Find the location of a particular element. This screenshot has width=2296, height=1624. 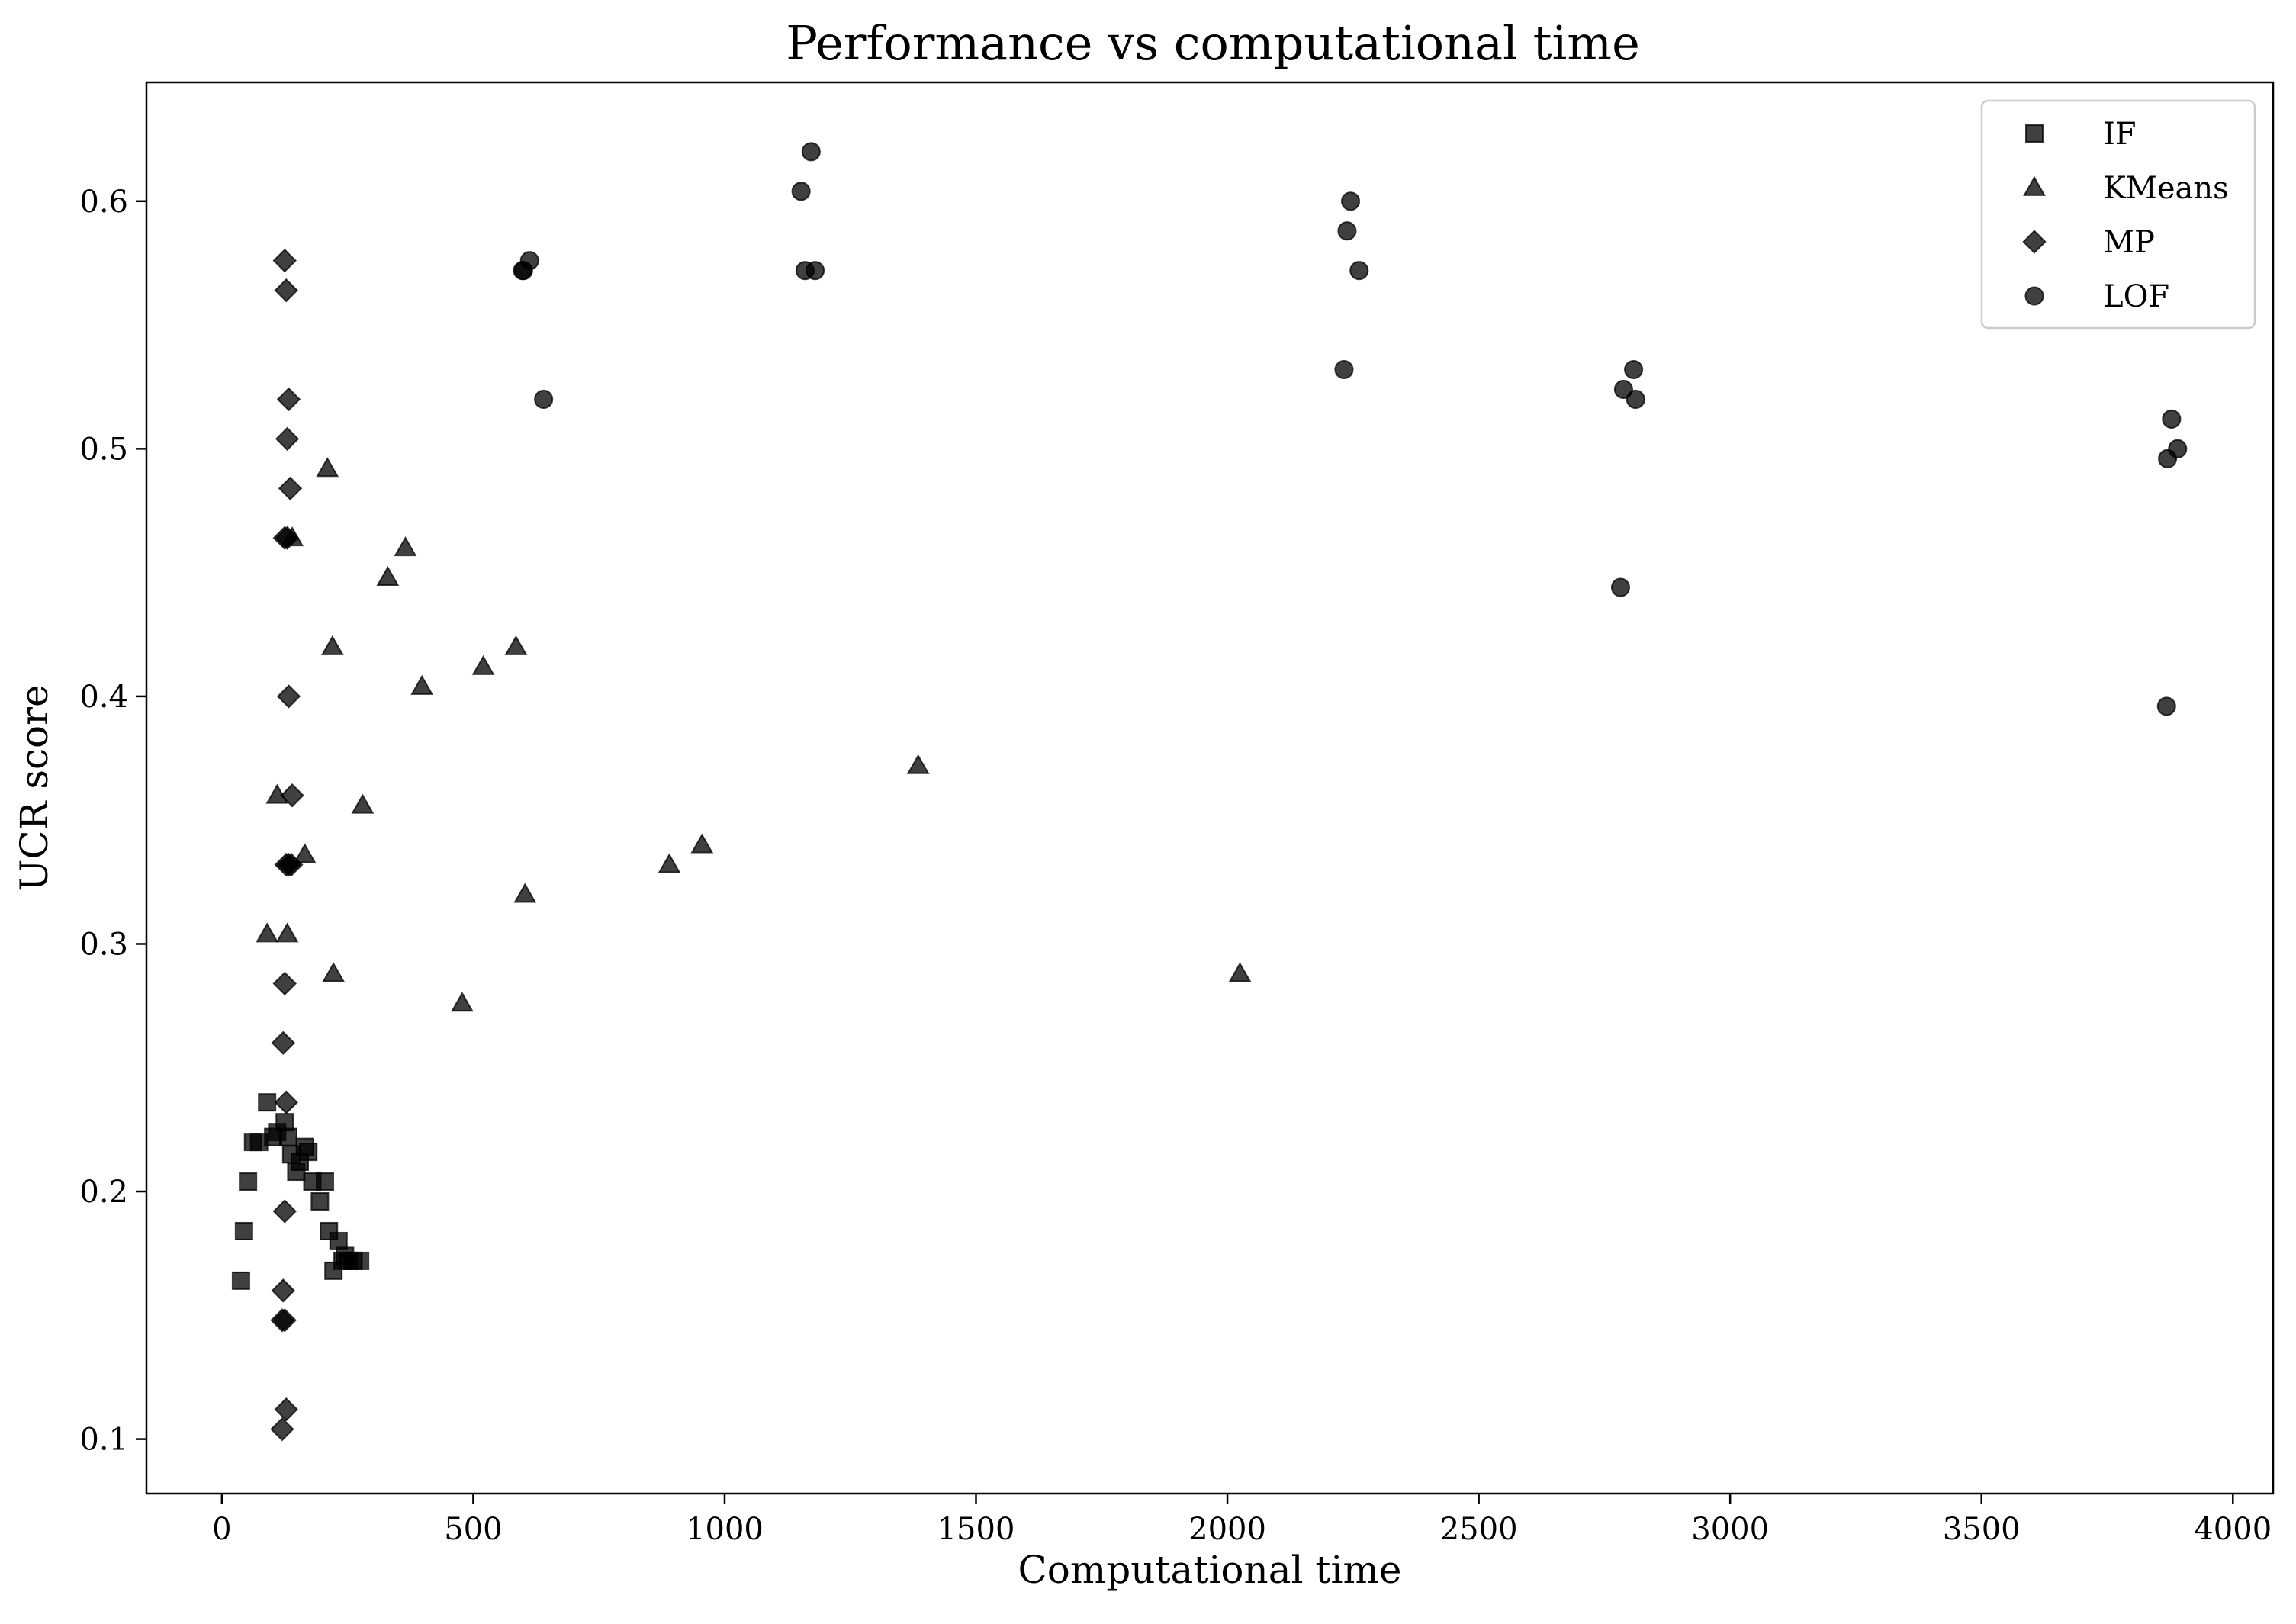

x-tick-label: 0 is located at coordinates (221, 1529).